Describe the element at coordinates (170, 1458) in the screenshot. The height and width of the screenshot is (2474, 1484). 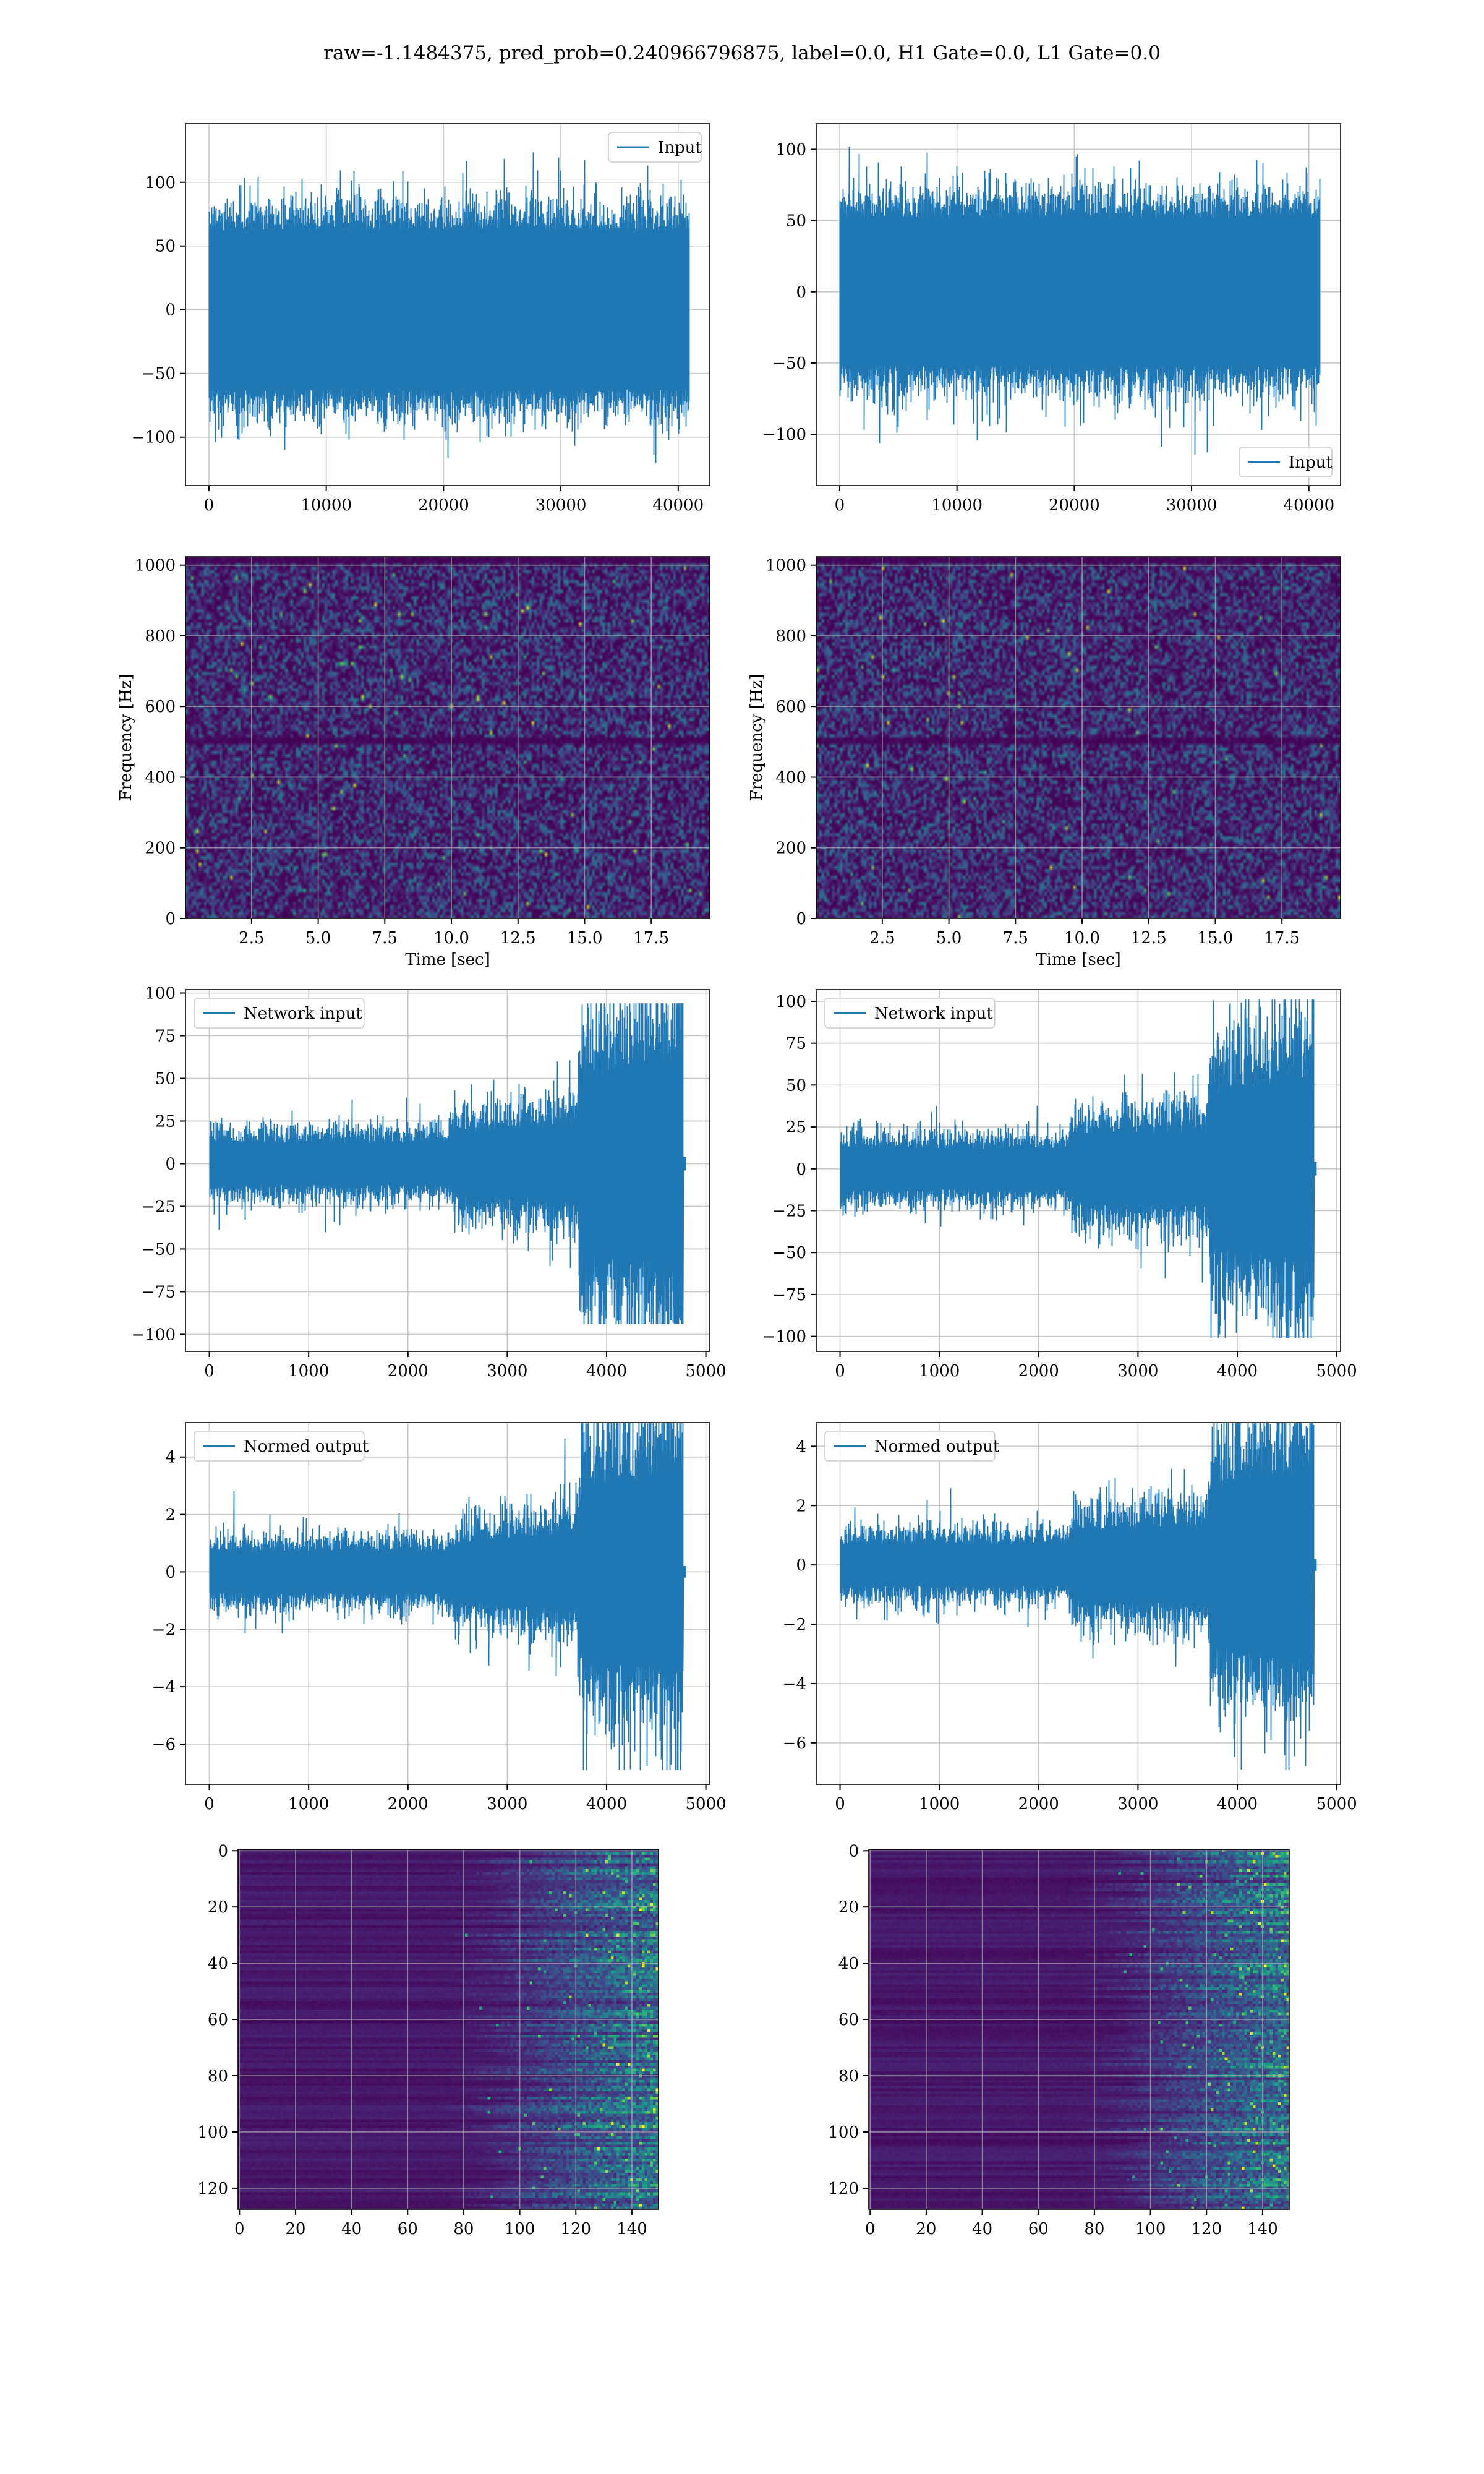
I see `y-tick-label: 4` at that location.